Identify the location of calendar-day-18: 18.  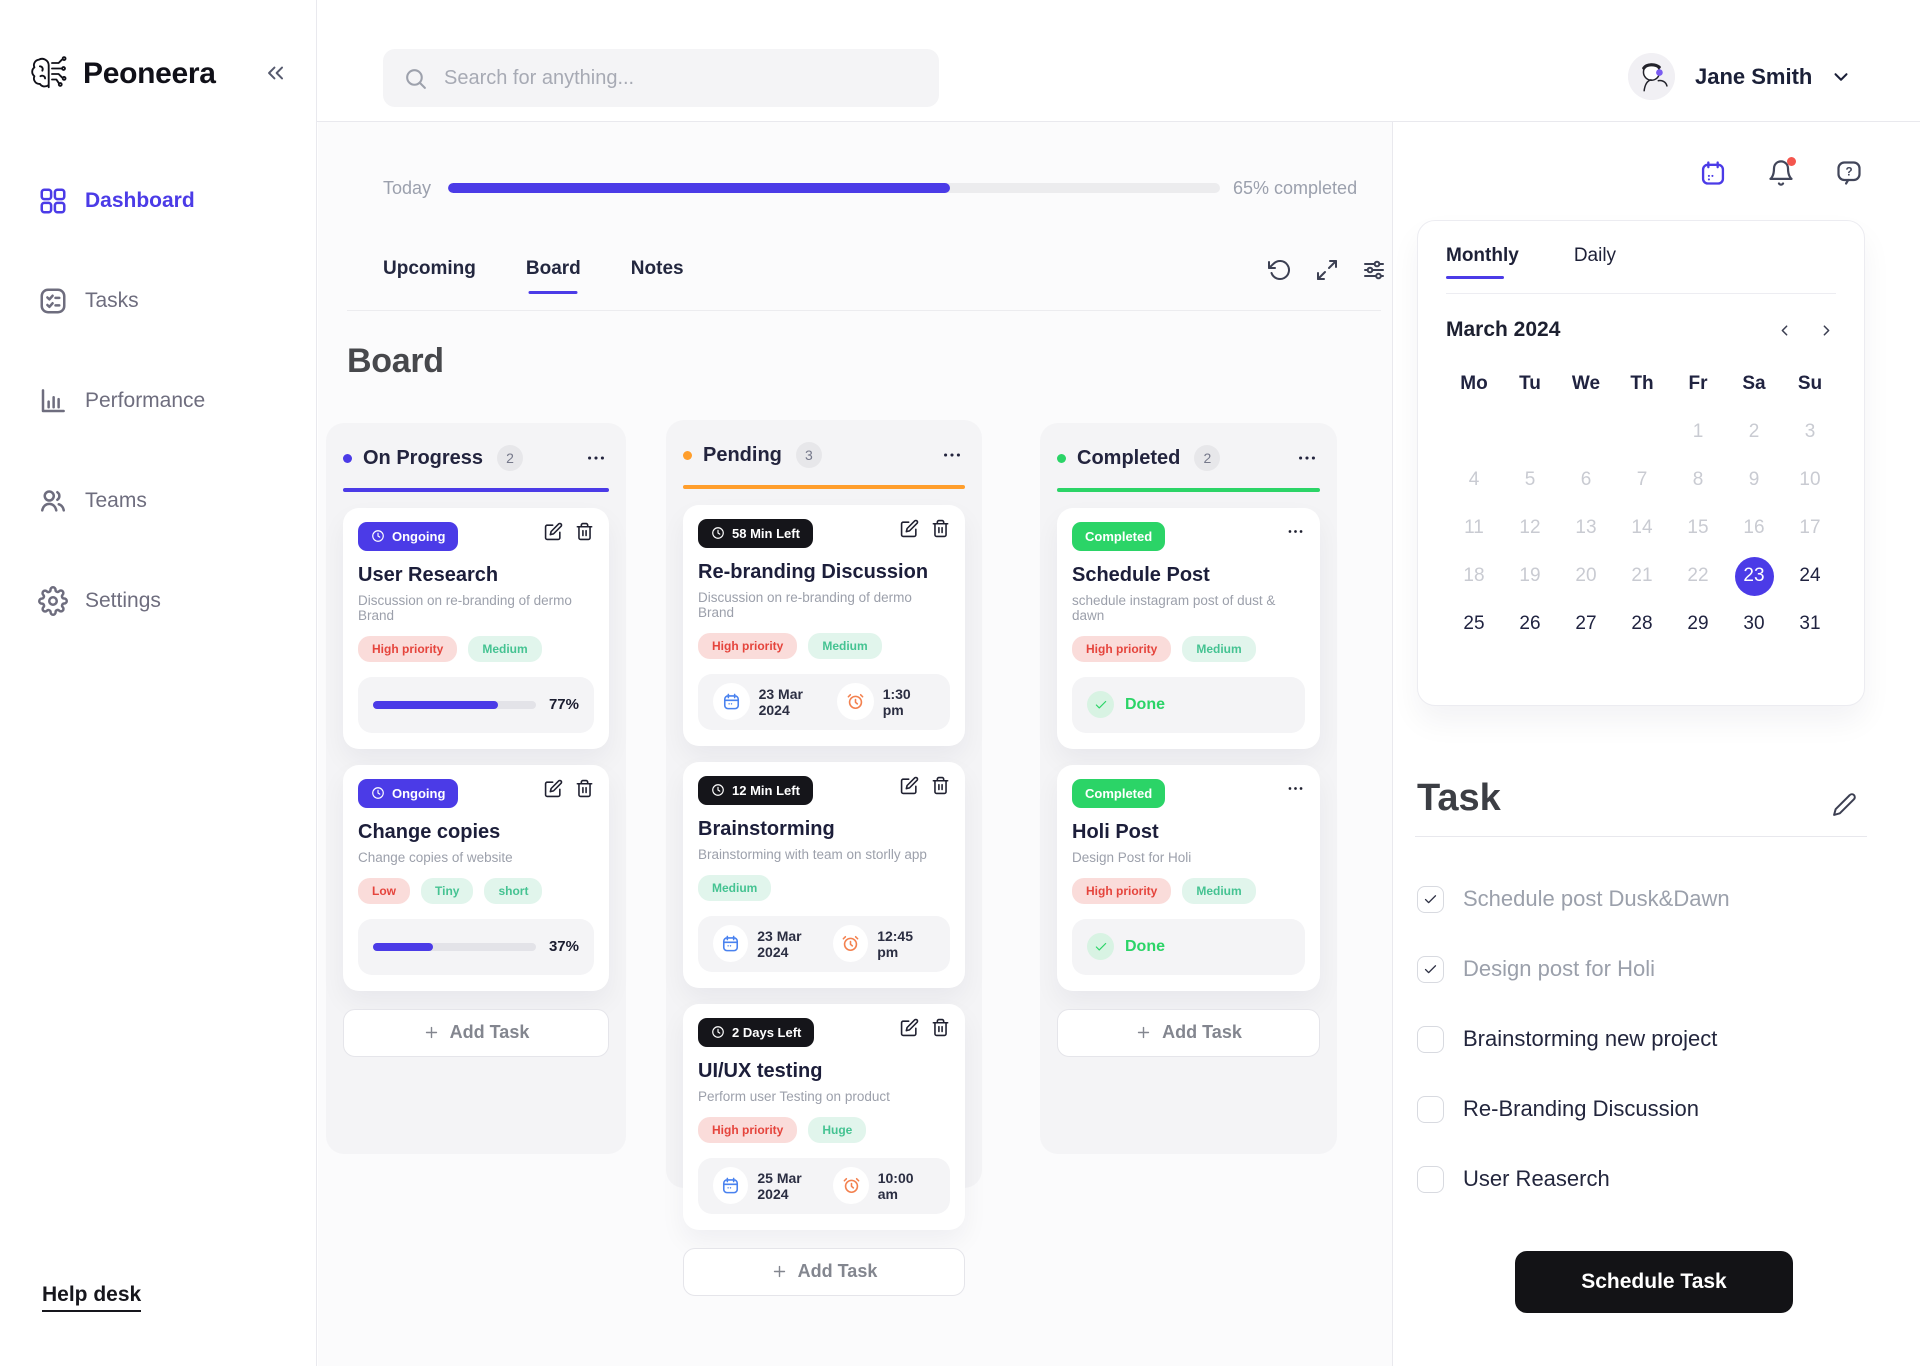
(1474, 575).